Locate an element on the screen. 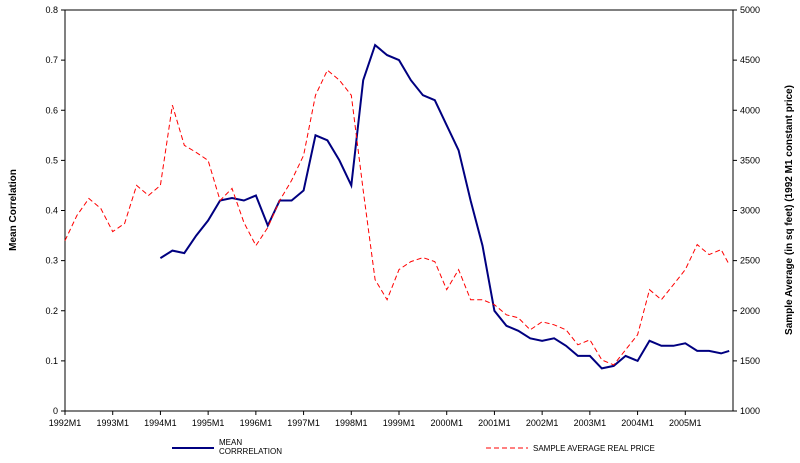 The height and width of the screenshot is (463, 800). y-tick-label: 0.4 is located at coordinates (51, 211).